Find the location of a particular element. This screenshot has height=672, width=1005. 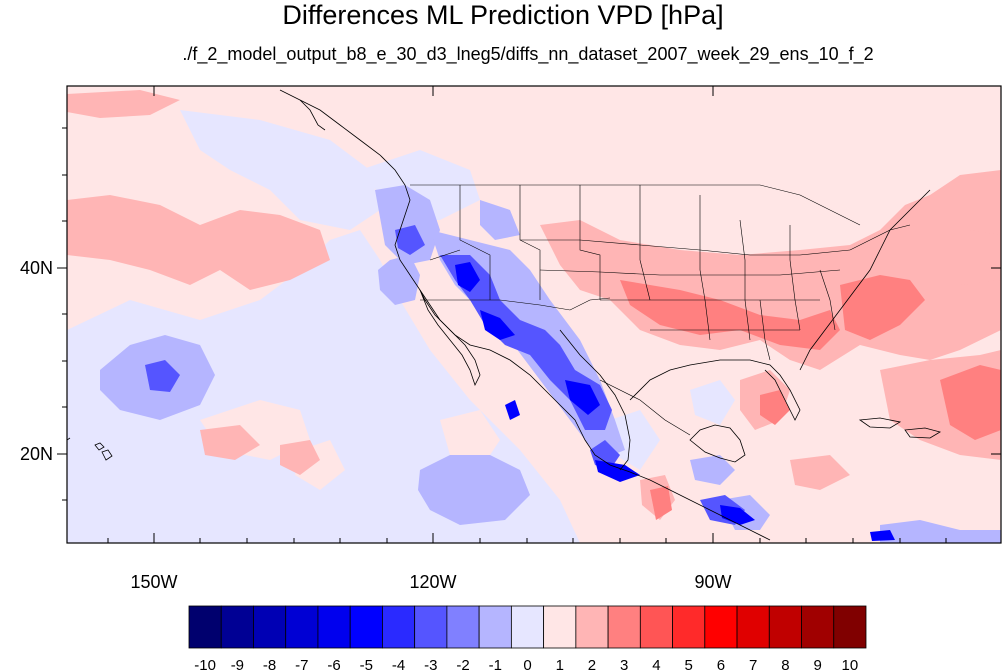

colorbar-label: -7 is located at coordinates (301, 664).